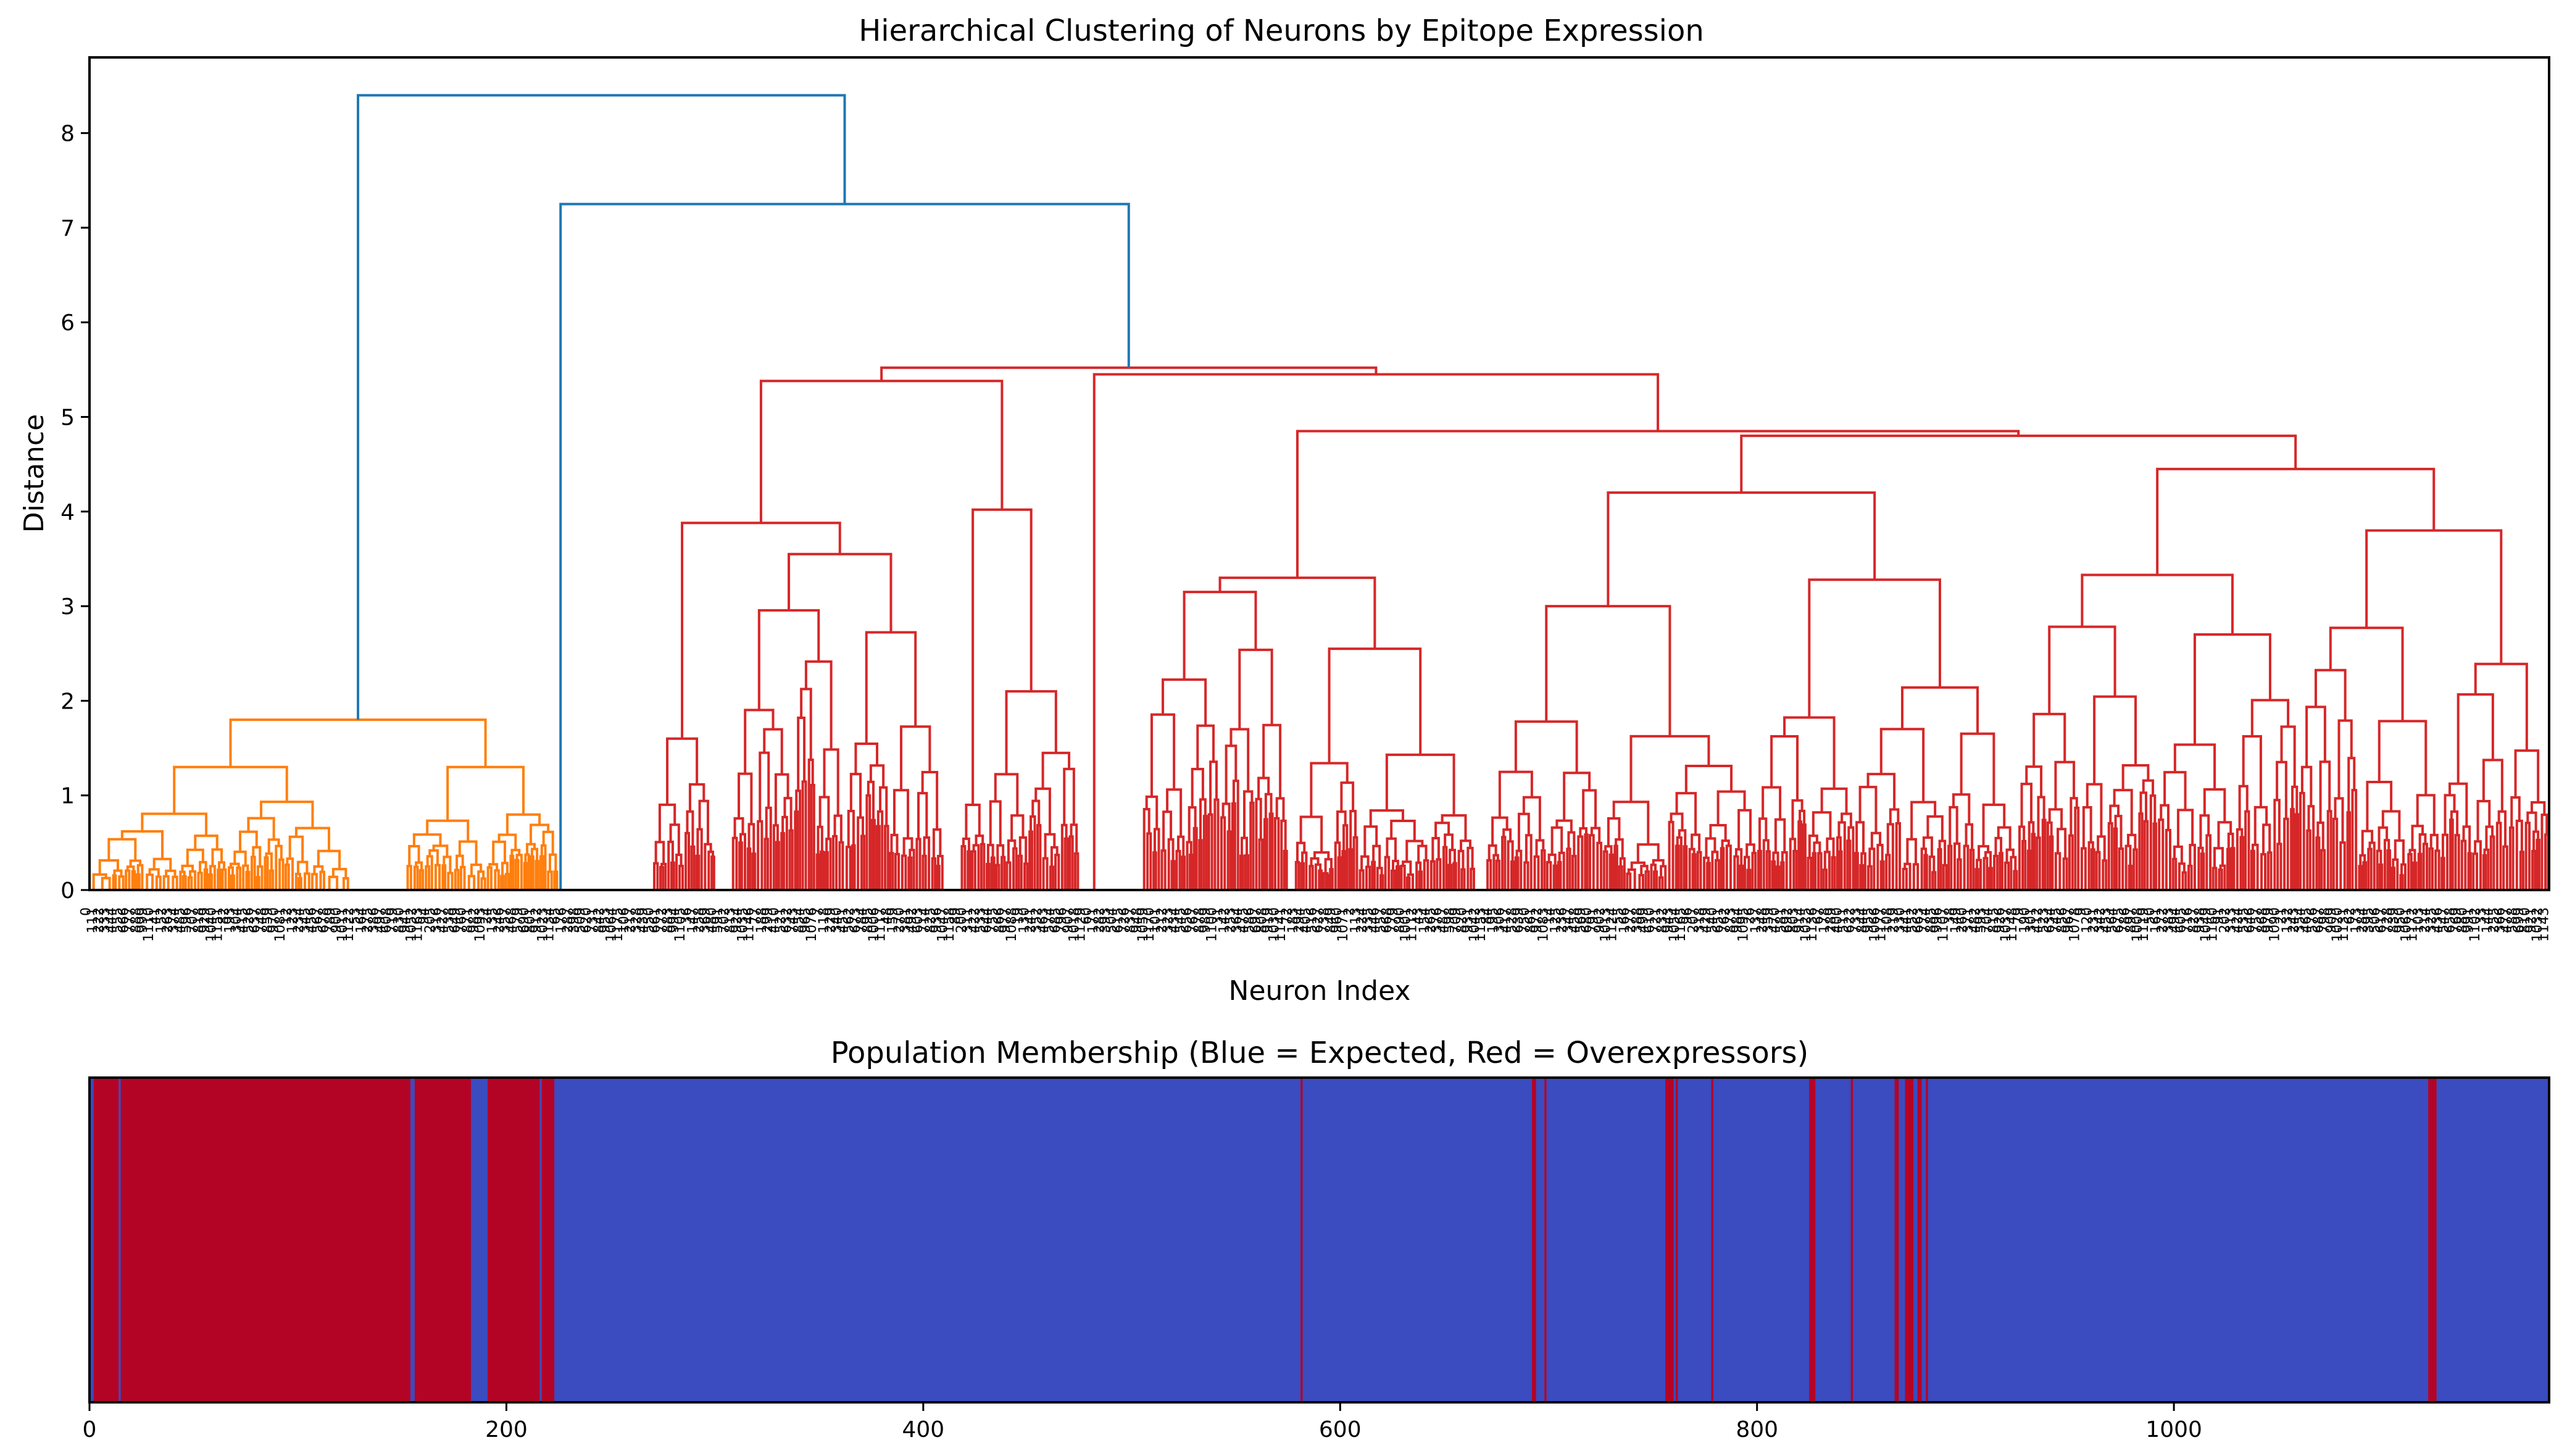 Image resolution: width=2567 pixels, height=1456 pixels. I want to click on leaf-label: 436, so click(2438, 920).